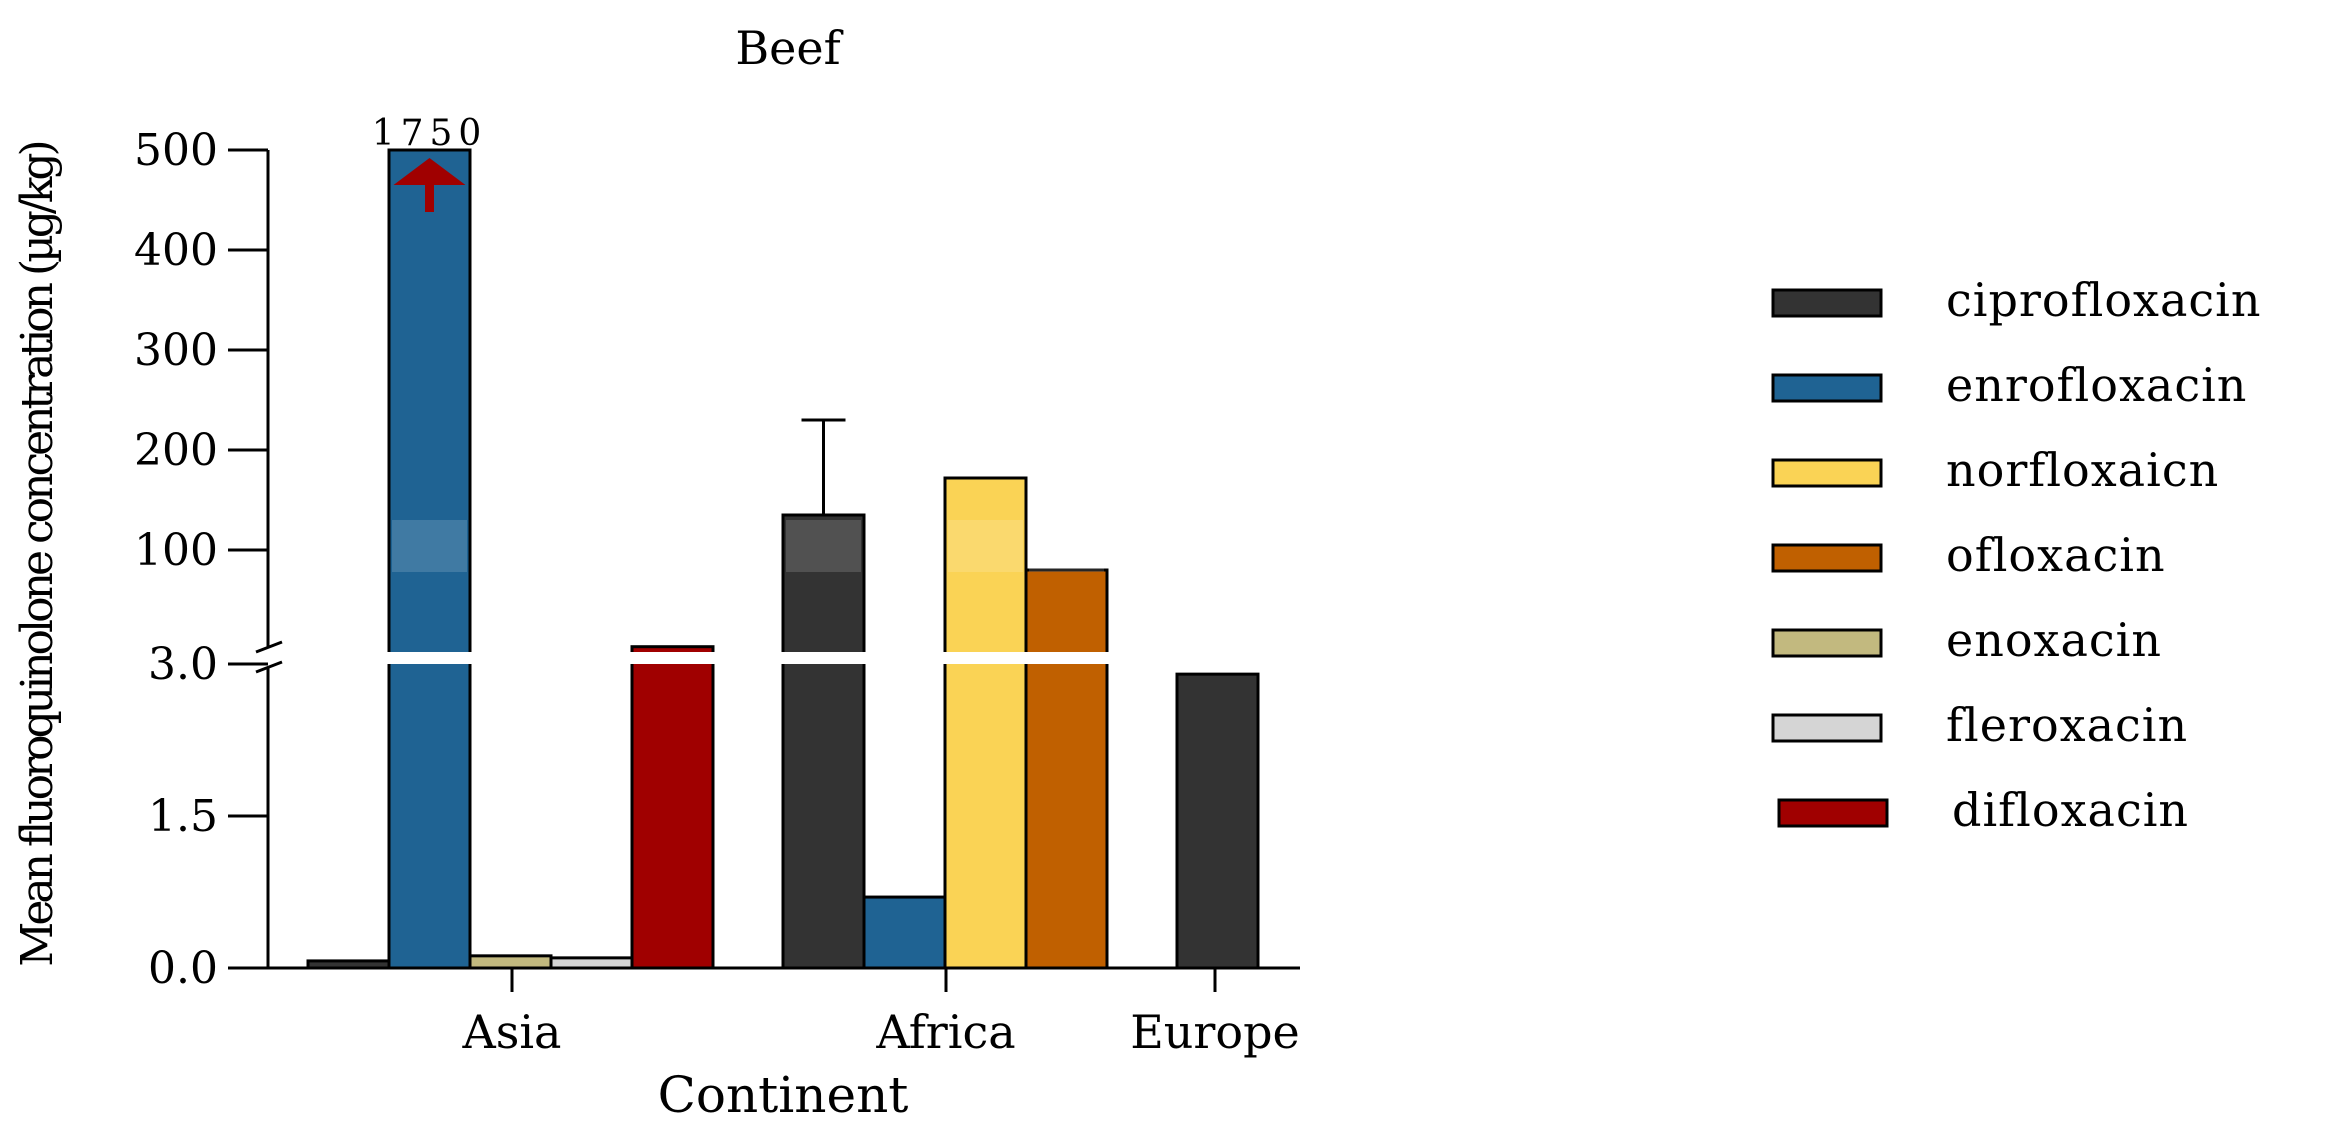  What do you see at coordinates (176, 150) in the screenshot?
I see `y-tick-label-500: 500` at bounding box center [176, 150].